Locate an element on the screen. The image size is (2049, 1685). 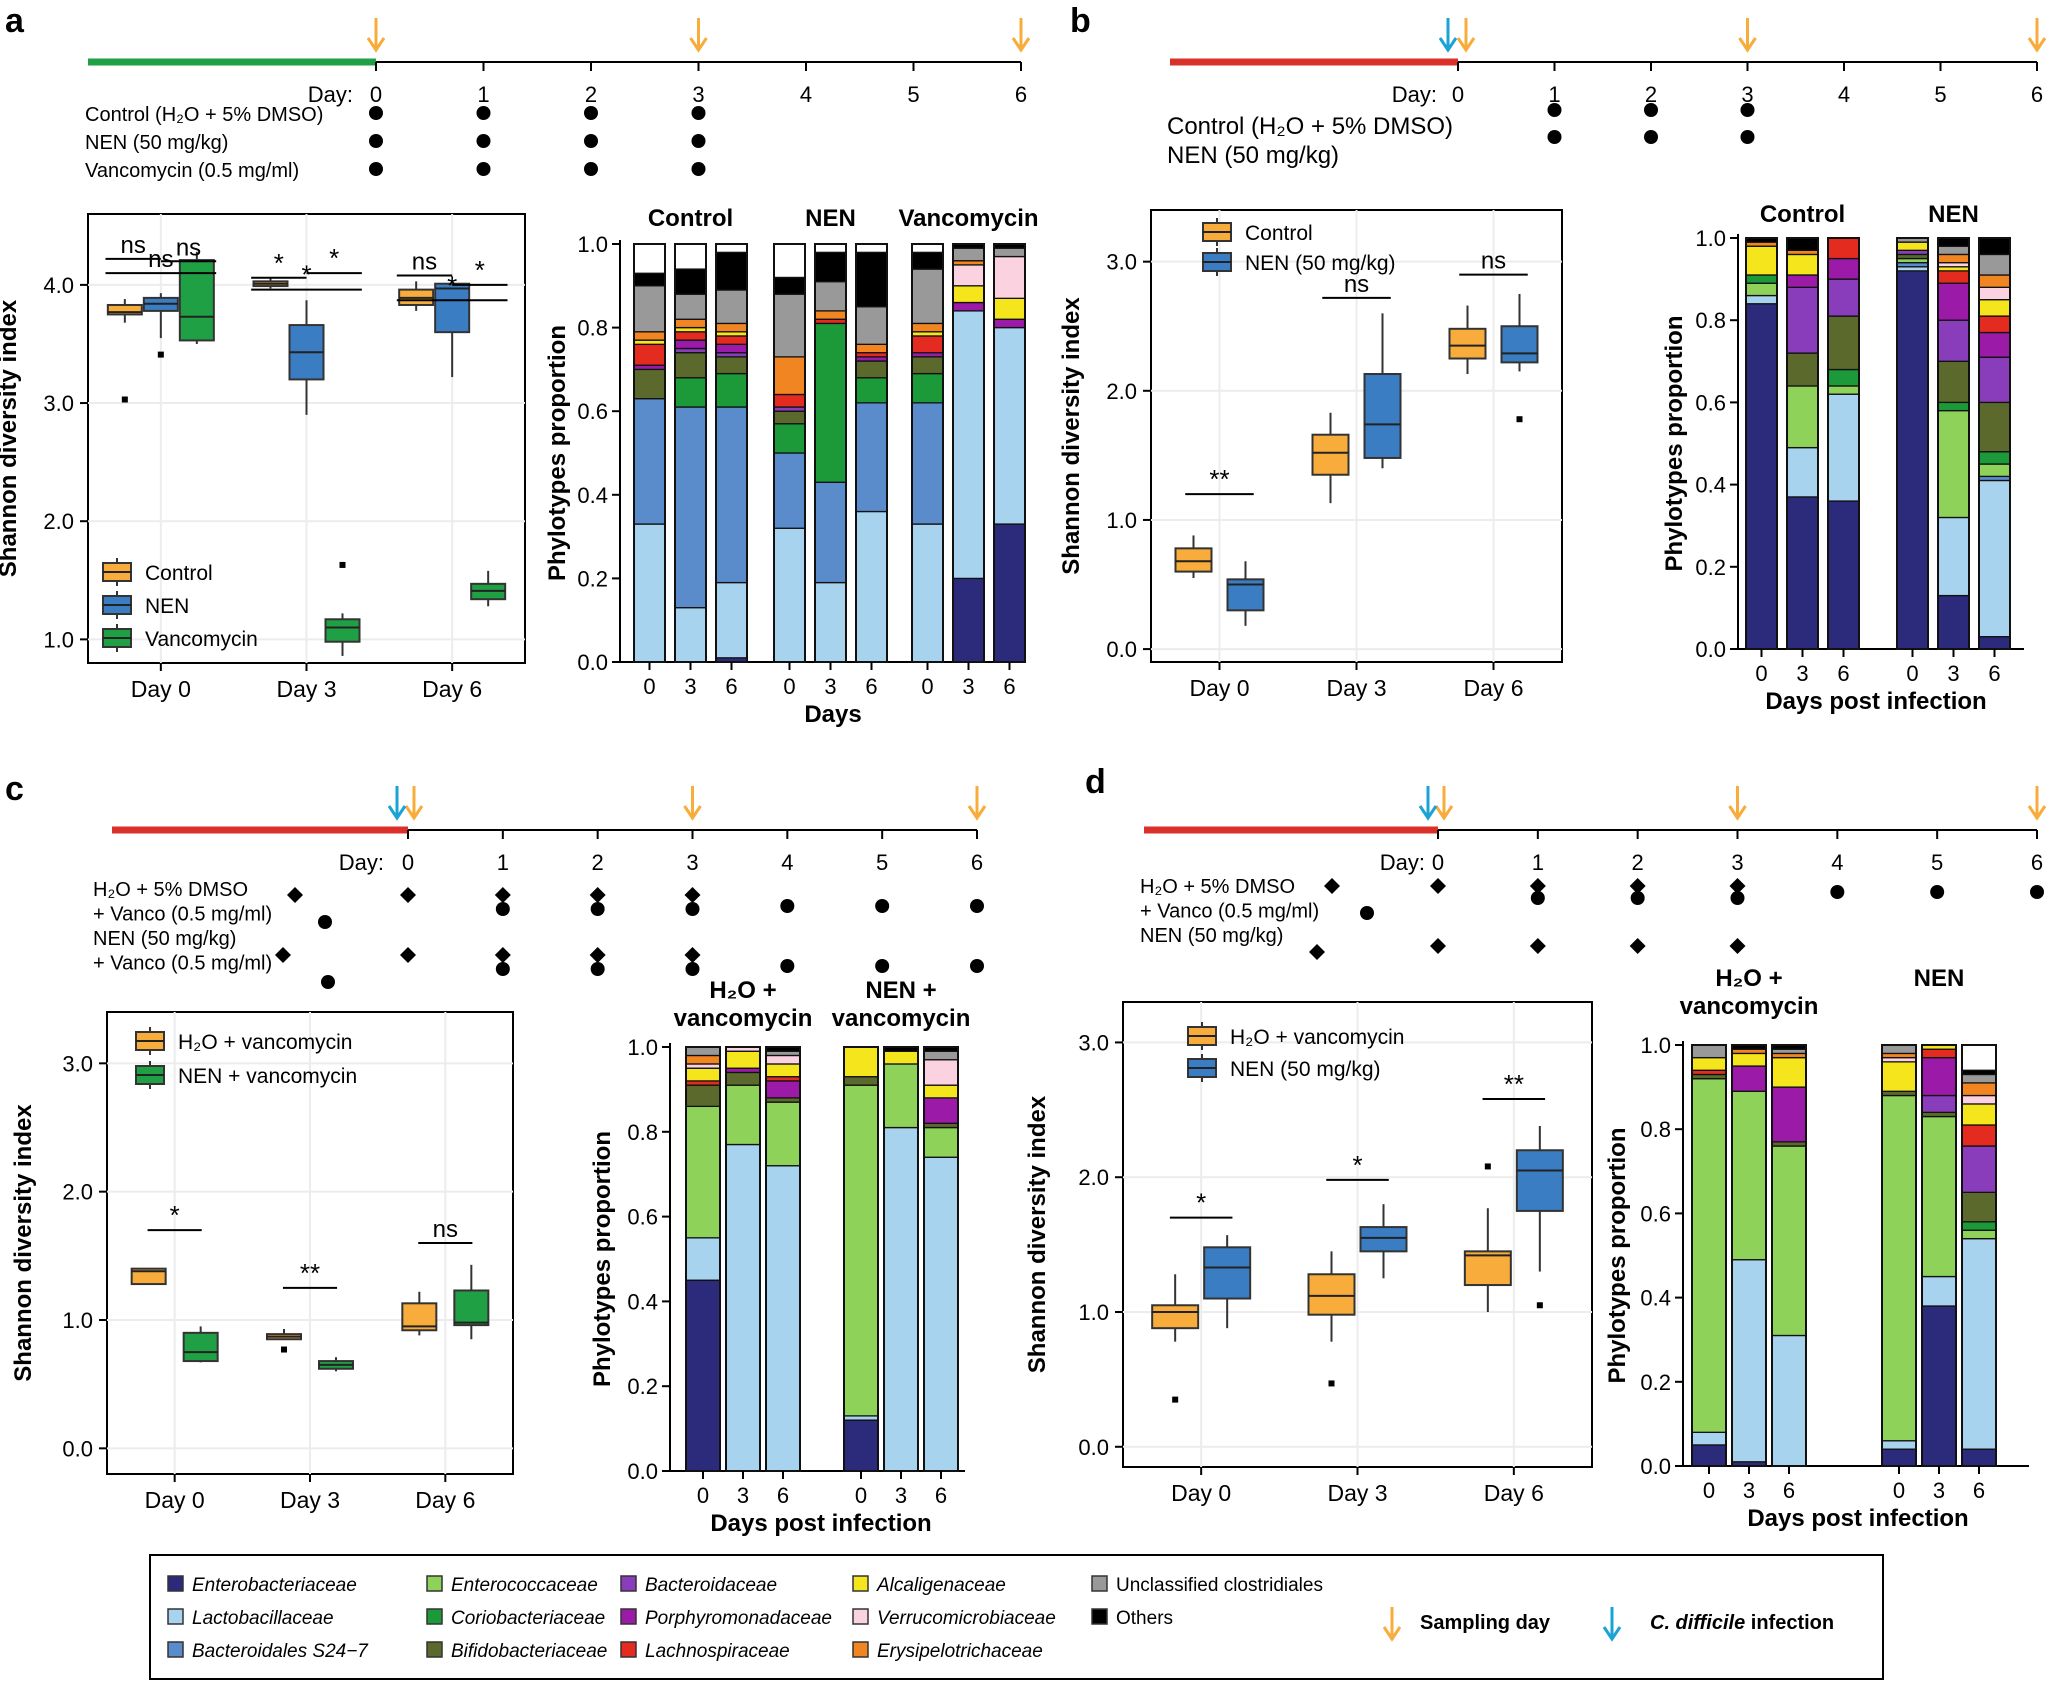
significance-label: ** is located at coordinates (1514, 1084).